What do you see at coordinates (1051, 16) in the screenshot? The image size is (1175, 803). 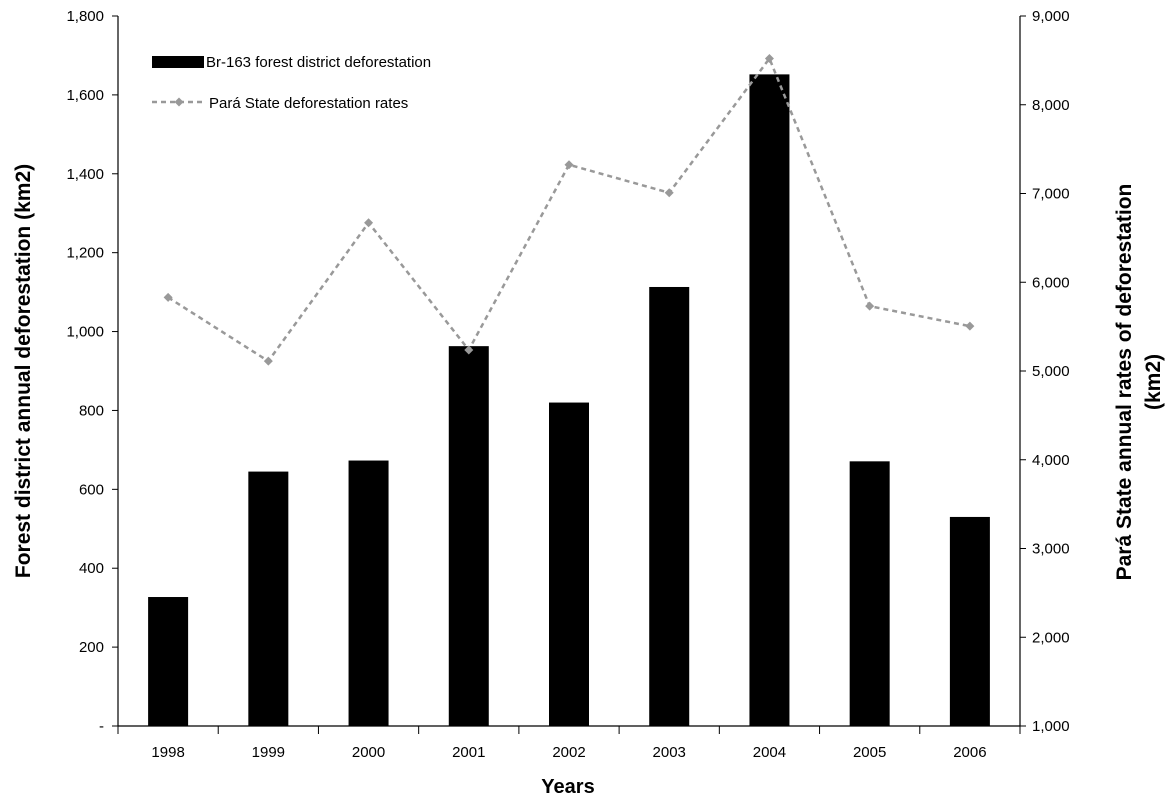 I see `right-tick-label: 9,000` at bounding box center [1051, 16].